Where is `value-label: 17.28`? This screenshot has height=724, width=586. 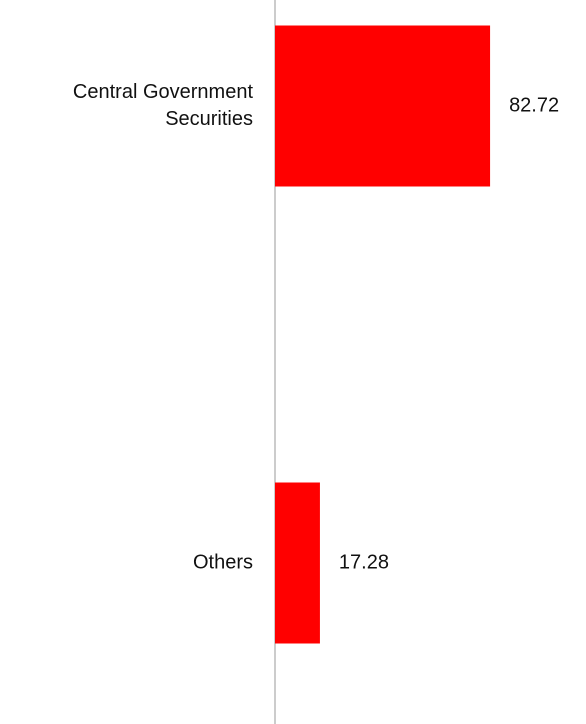
value-label: 17.28 is located at coordinates (363, 562).